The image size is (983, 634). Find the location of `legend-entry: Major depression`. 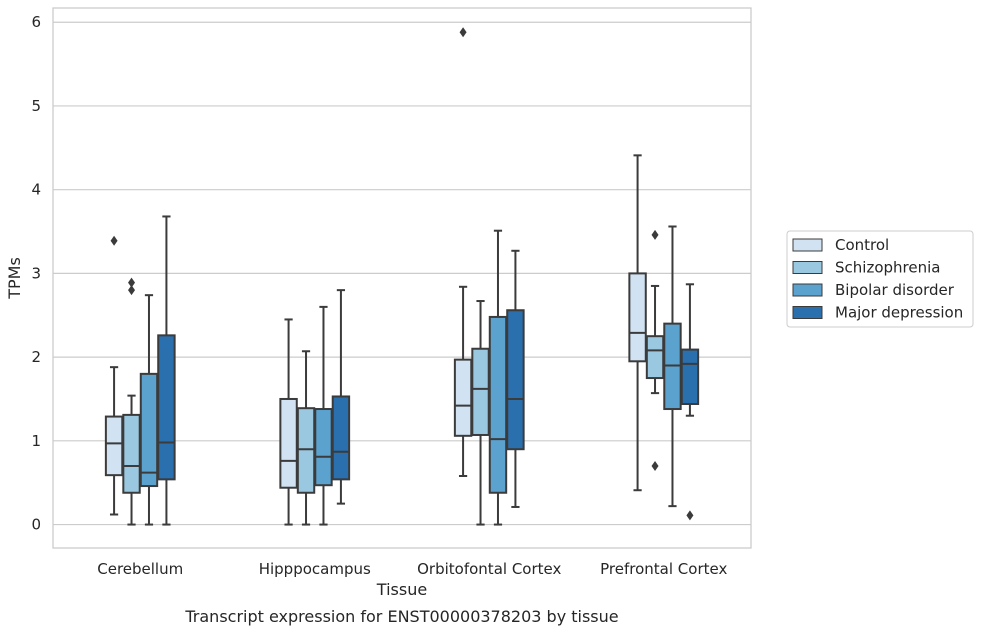

legend-entry: Major depression is located at coordinates (899, 313).